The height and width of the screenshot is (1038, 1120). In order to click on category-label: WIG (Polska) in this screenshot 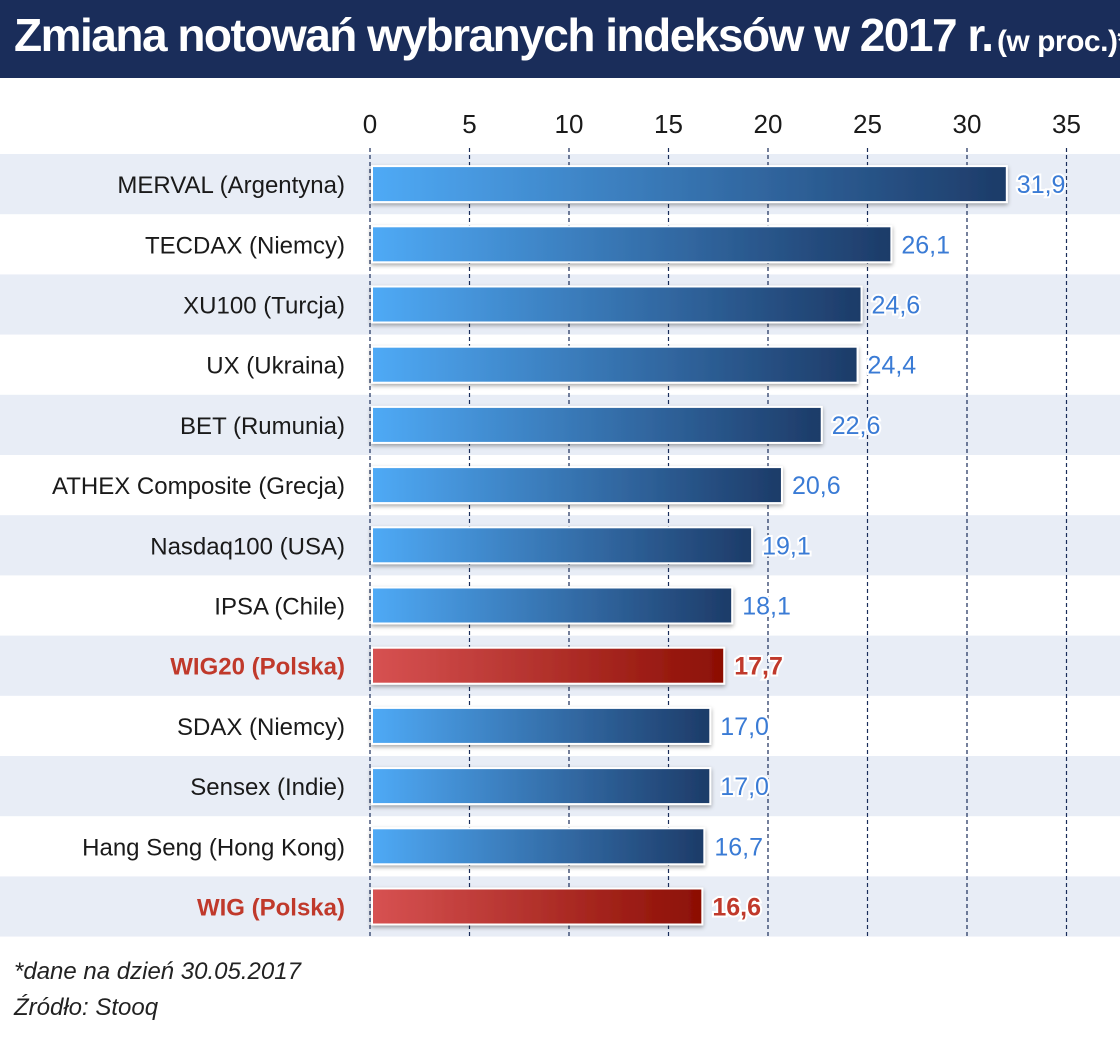, I will do `click(271, 908)`.